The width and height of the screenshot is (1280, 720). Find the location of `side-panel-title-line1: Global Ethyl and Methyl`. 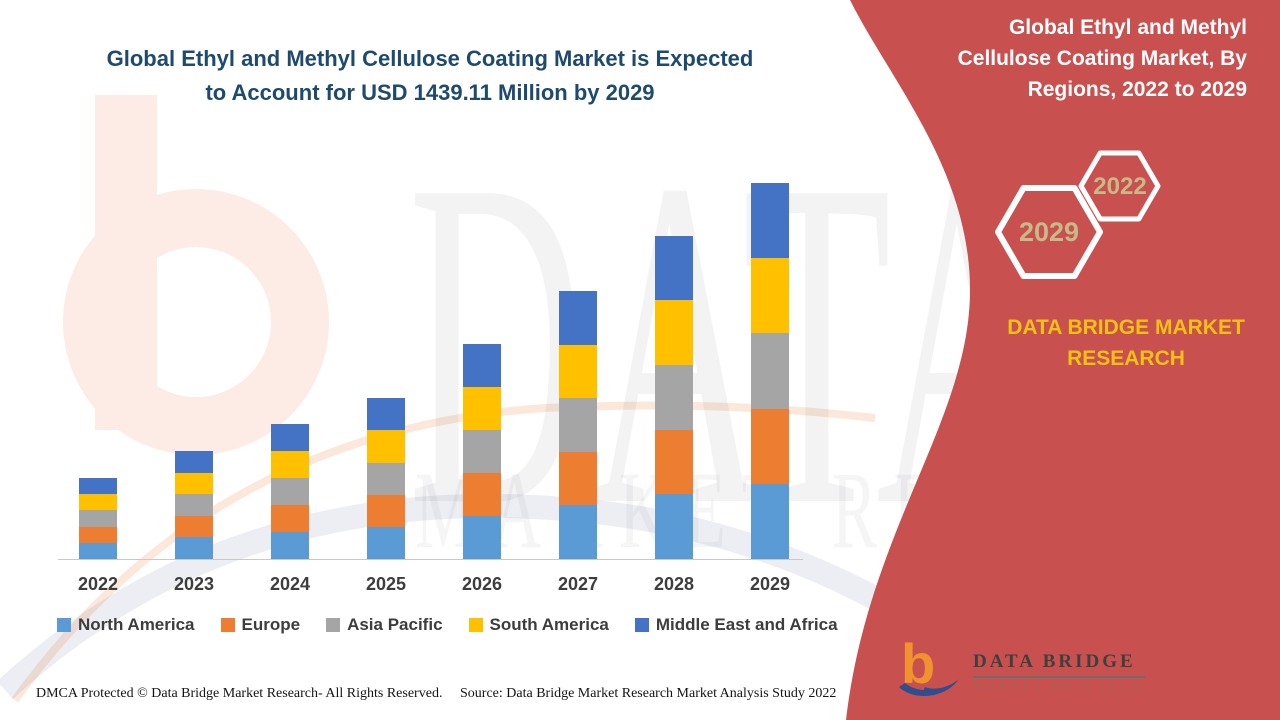

side-panel-title-line1: Global Ethyl and Methyl is located at coordinates (1127, 27).